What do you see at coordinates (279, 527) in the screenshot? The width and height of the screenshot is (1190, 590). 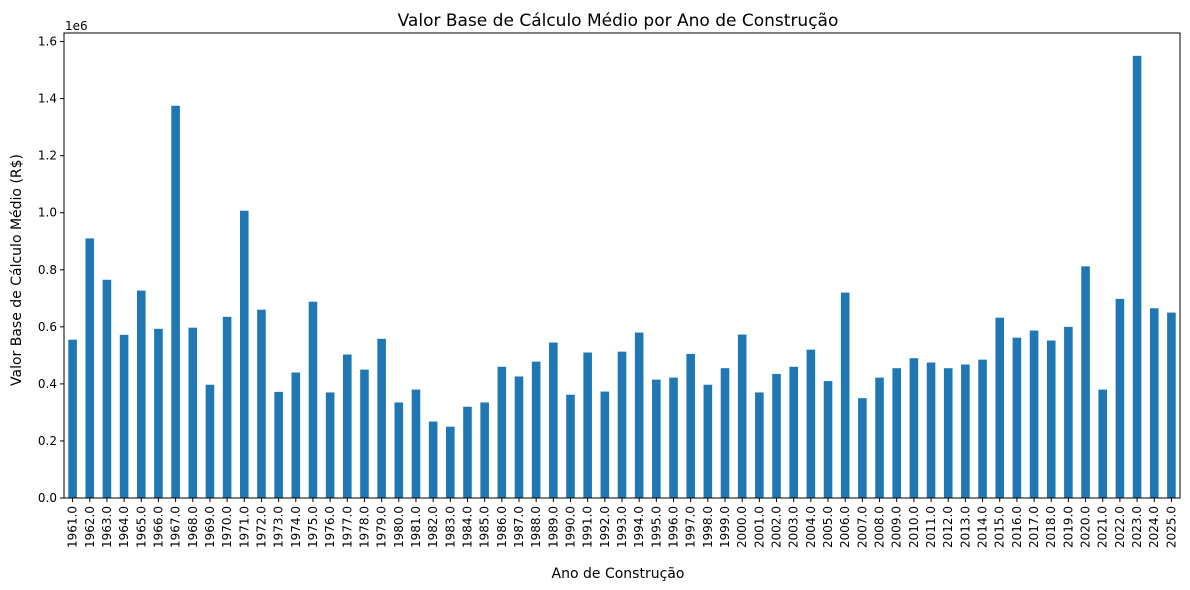 I see `x-tick-label: 1973.0` at bounding box center [279, 527].